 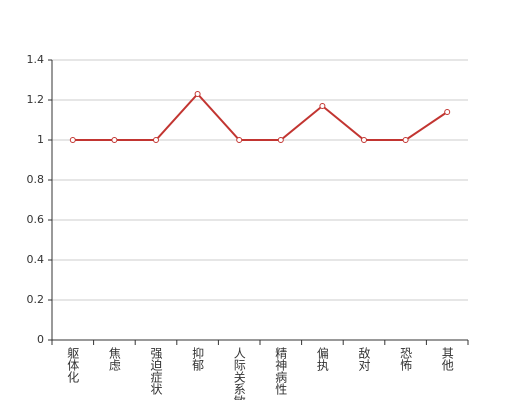 What do you see at coordinates (114, 359) in the screenshot?
I see `x-tick-label: 焦虑` at bounding box center [114, 359].